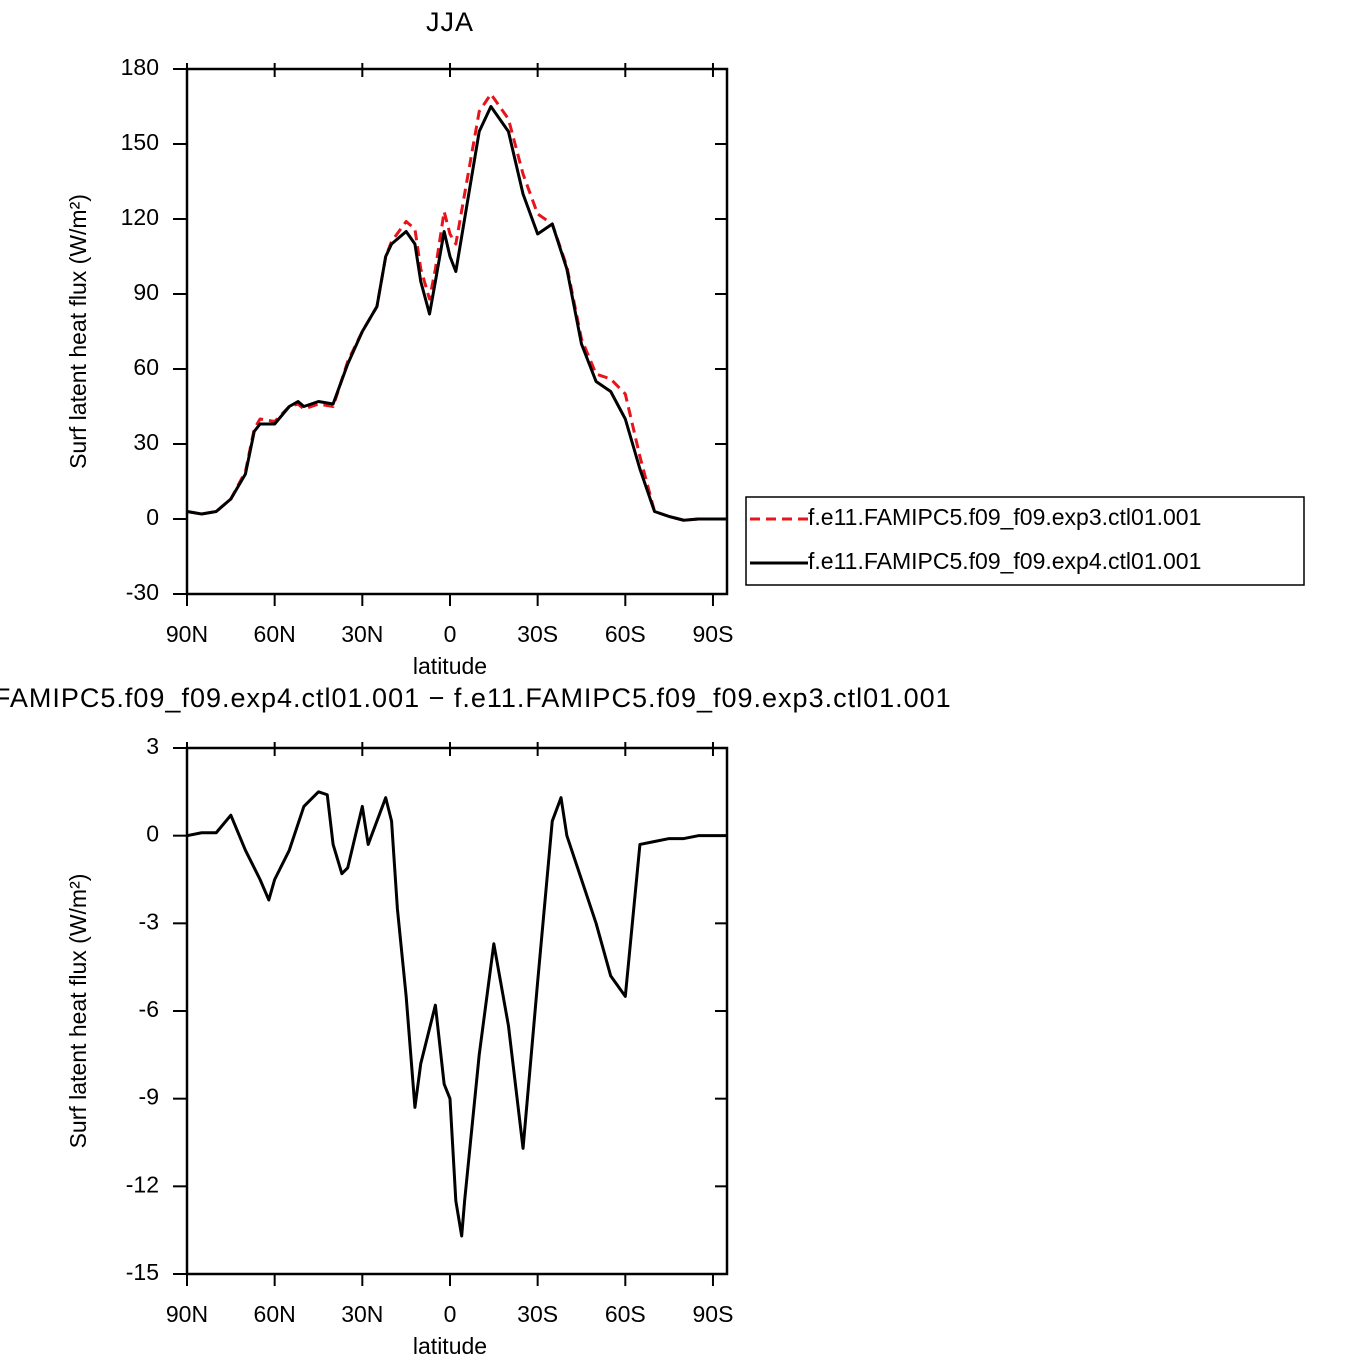 The image size is (1372, 1369). Describe the element at coordinates (450, 22) in the screenshot. I see `chart-title: JJA` at that location.